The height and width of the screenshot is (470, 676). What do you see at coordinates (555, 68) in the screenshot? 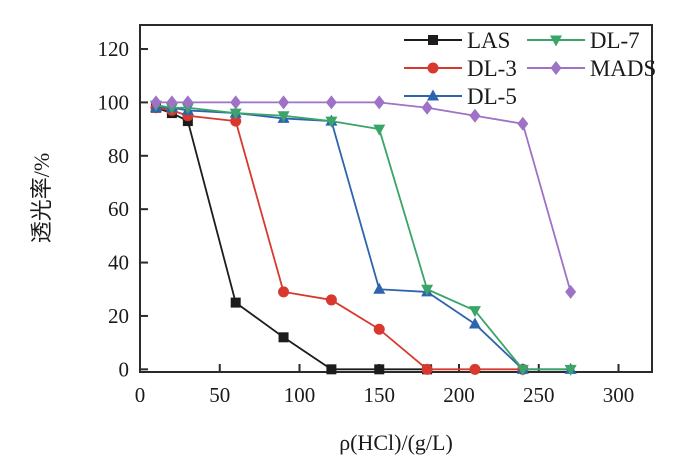
I see `diamond-marker-icon` at bounding box center [555, 68].